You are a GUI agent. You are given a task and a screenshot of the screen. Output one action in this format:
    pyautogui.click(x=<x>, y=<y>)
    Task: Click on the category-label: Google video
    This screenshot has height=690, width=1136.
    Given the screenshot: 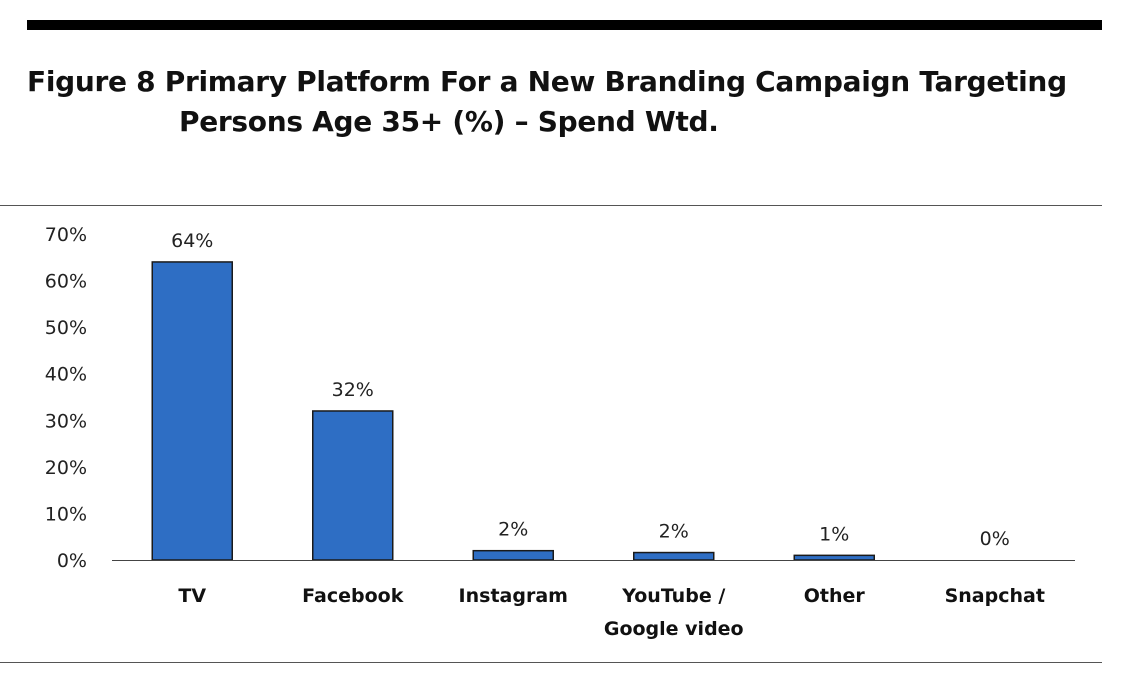 What is the action you would take?
    pyautogui.click(x=674, y=629)
    